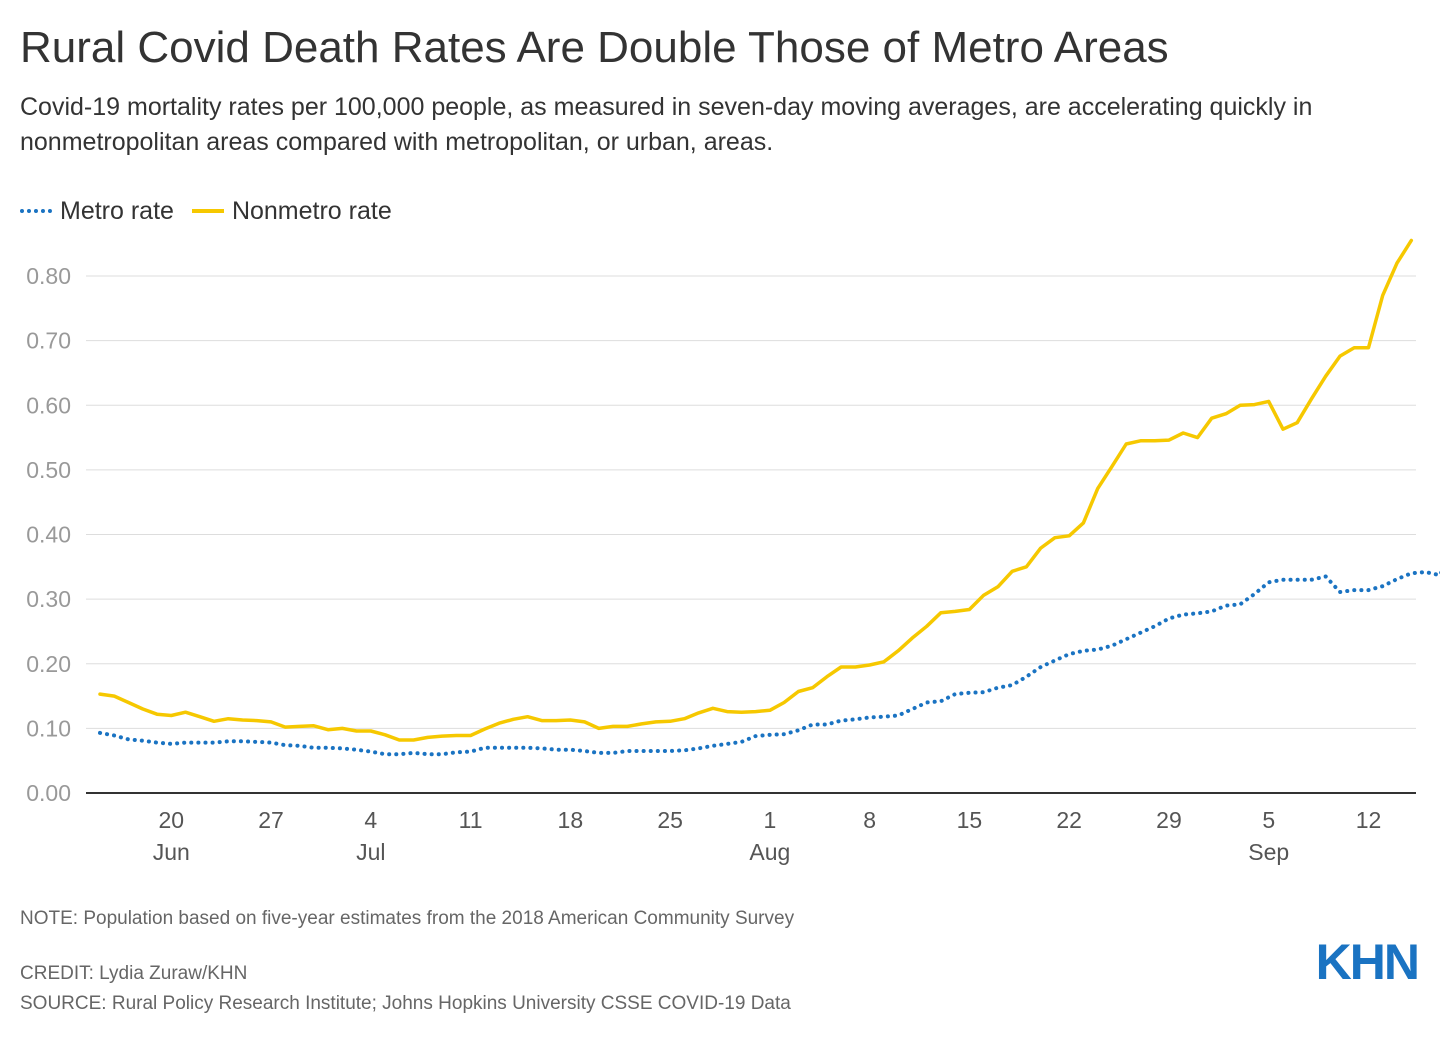 The image size is (1440, 1040). I want to click on y-axis: 0.00 0.10 0.20 0.30 0.40 0.50 0.60 0.70 0.80, so click(48, 534).